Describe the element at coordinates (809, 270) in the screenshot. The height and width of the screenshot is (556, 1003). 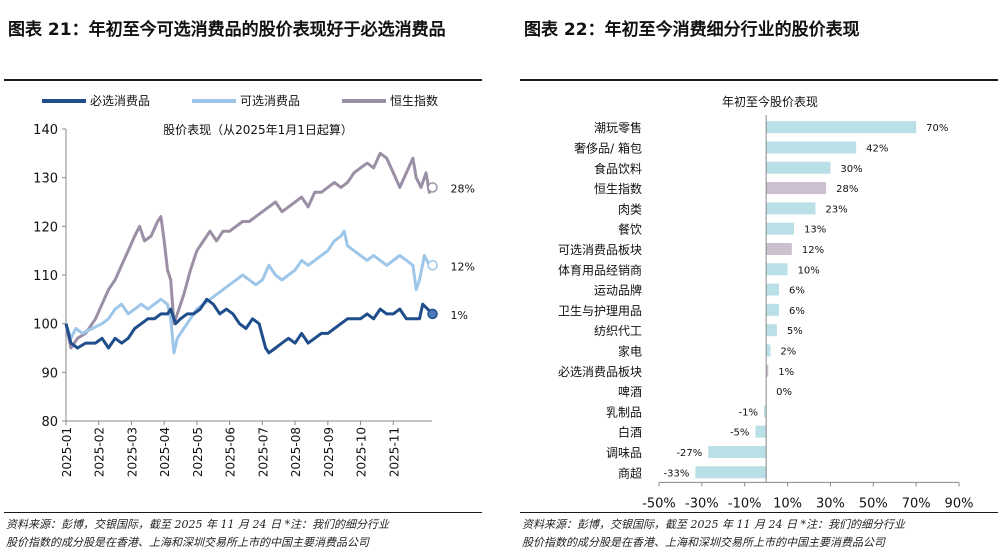
I see `value-label-8: 10%` at that location.